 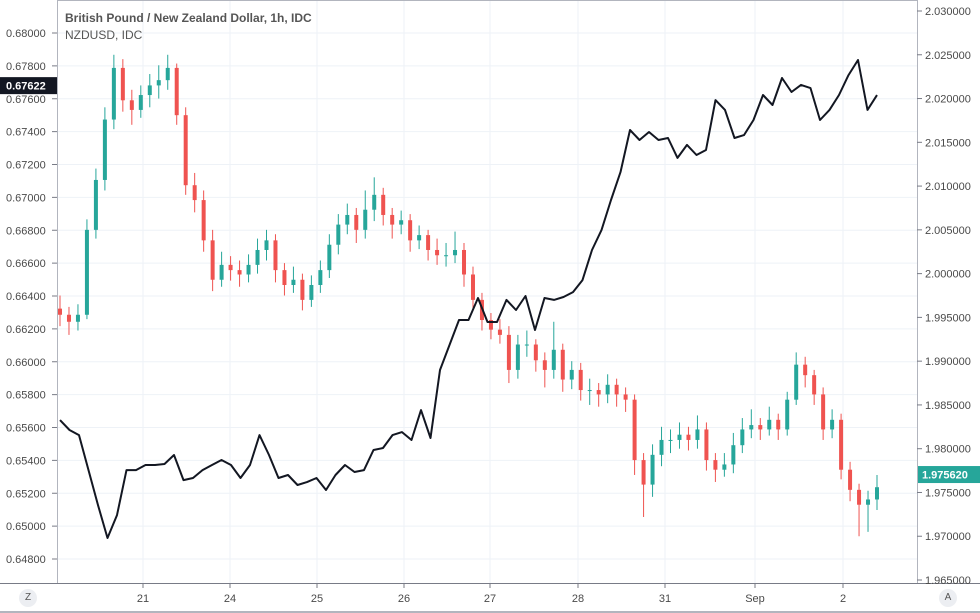 What do you see at coordinates (948, 581) in the screenshot?
I see `right-tick-label: 1.965000` at bounding box center [948, 581].